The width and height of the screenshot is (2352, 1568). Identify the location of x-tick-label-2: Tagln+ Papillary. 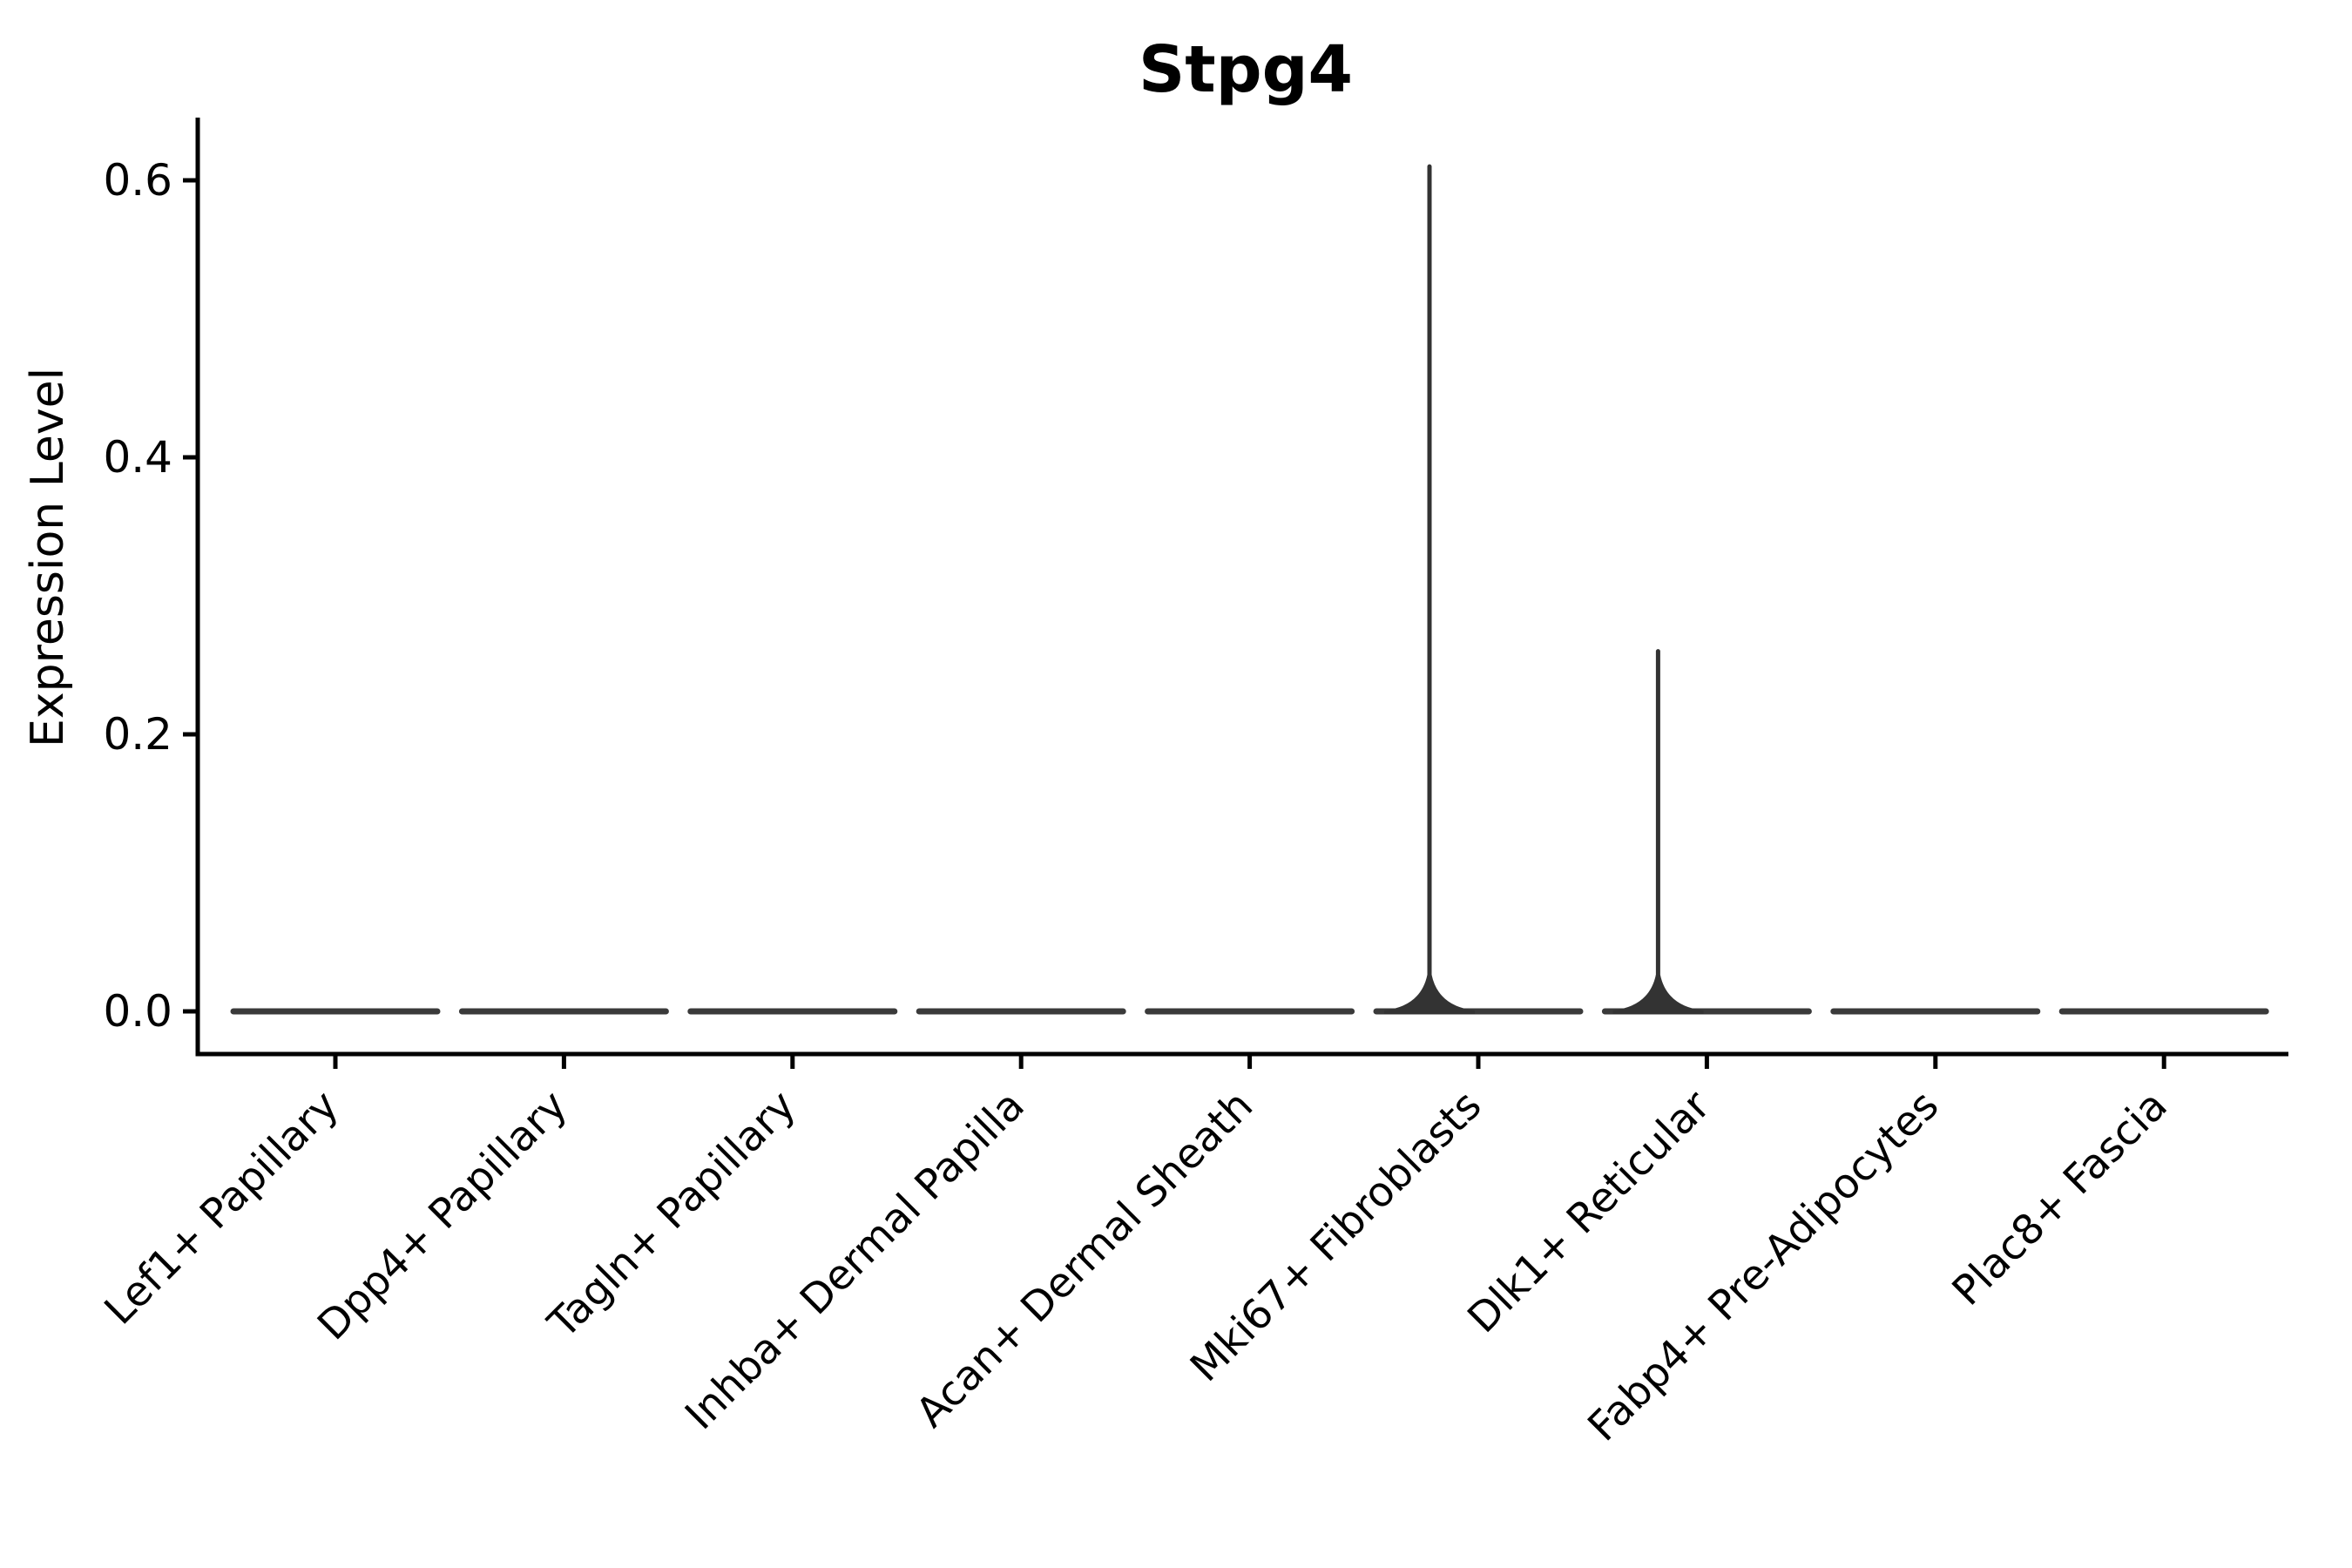
(672, 1215).